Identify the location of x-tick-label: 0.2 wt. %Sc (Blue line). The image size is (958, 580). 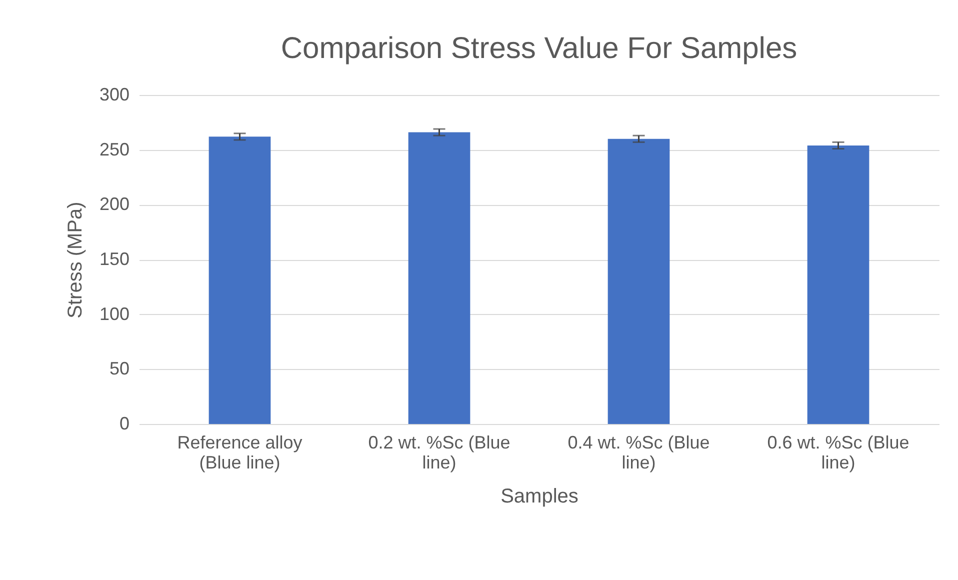
(439, 452).